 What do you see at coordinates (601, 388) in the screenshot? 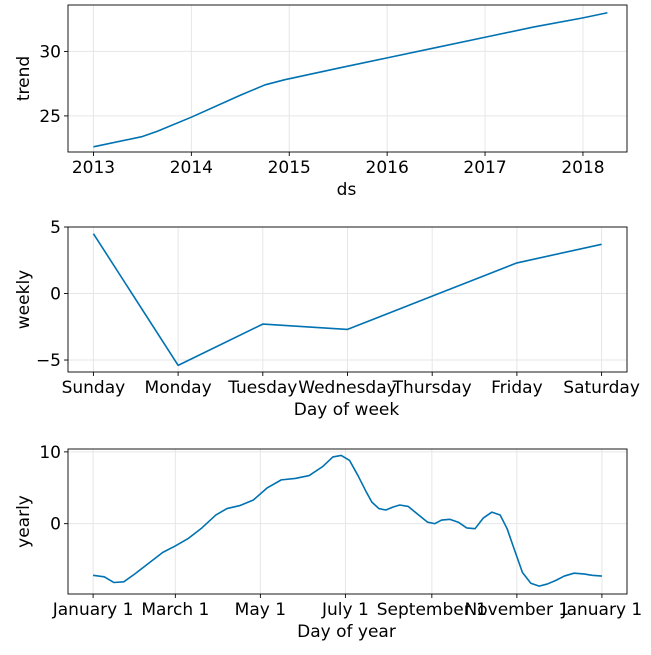
I see `weekly-x-tick-label: Saturday` at bounding box center [601, 388].